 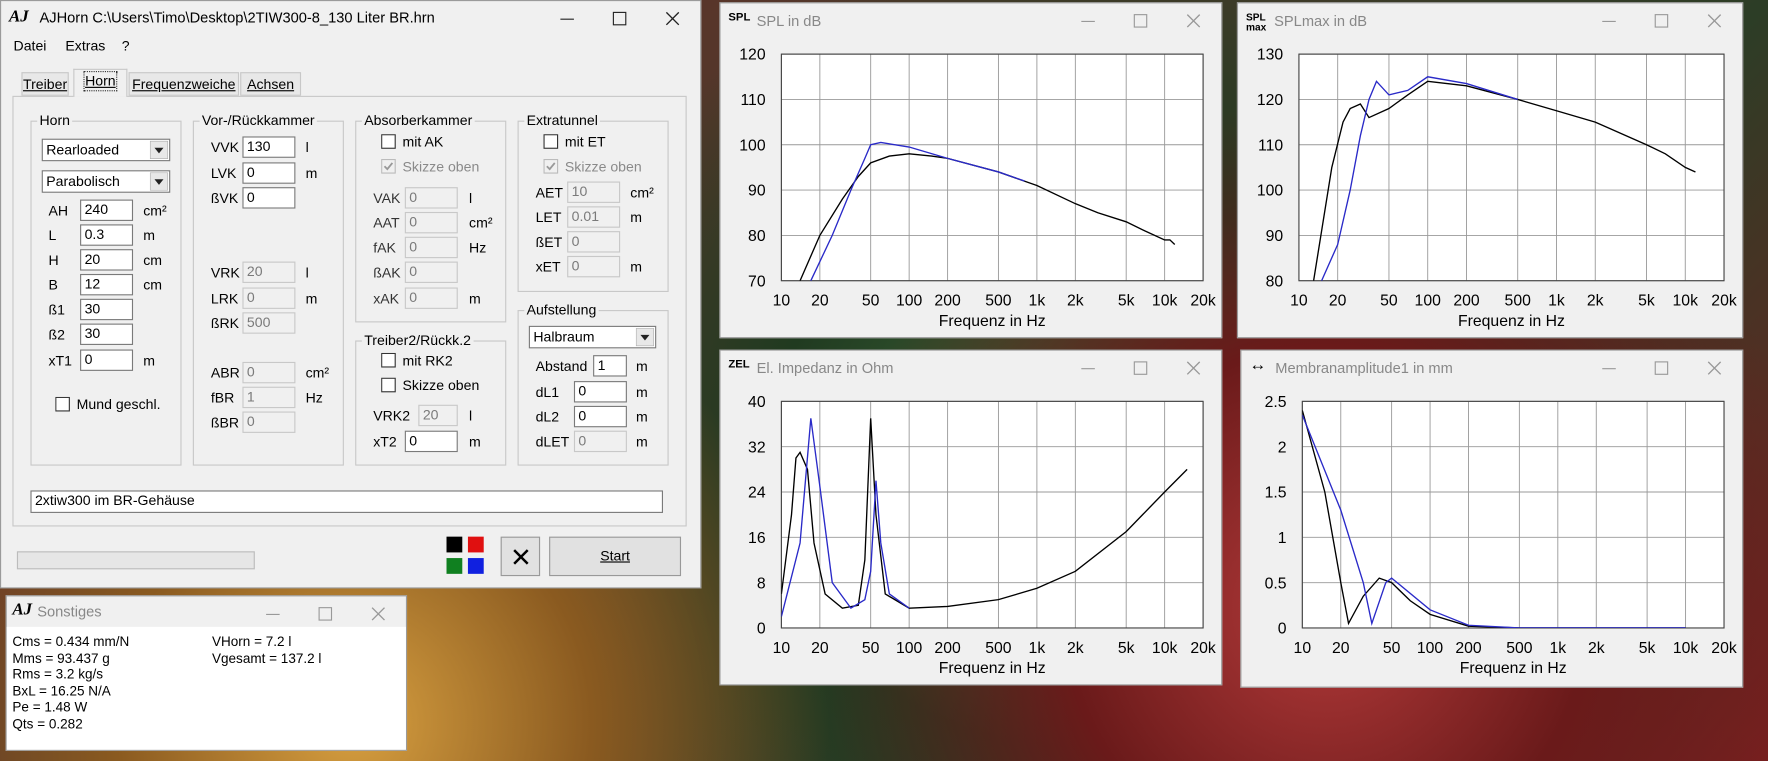 I want to click on text-input: 240, so click(x=107, y=210).